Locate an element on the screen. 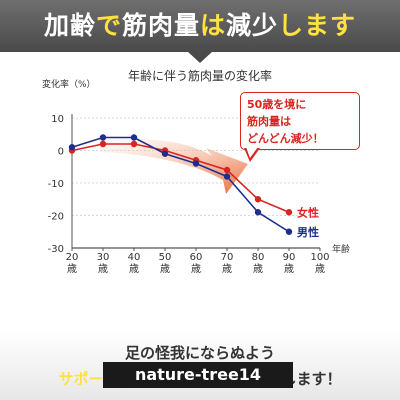  y-tick-label: -20 is located at coordinates (56, 217).